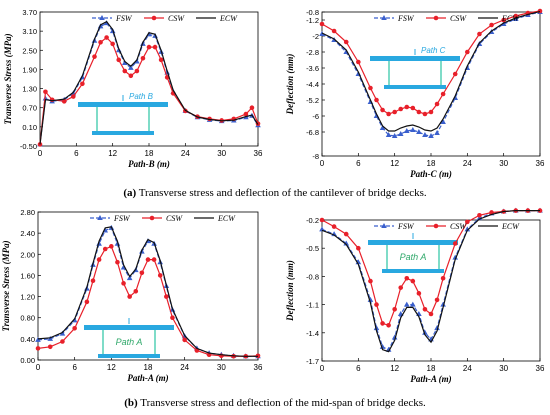  Describe the element at coordinates (413, 242) in the screenshot. I see `top-flange` at that location.